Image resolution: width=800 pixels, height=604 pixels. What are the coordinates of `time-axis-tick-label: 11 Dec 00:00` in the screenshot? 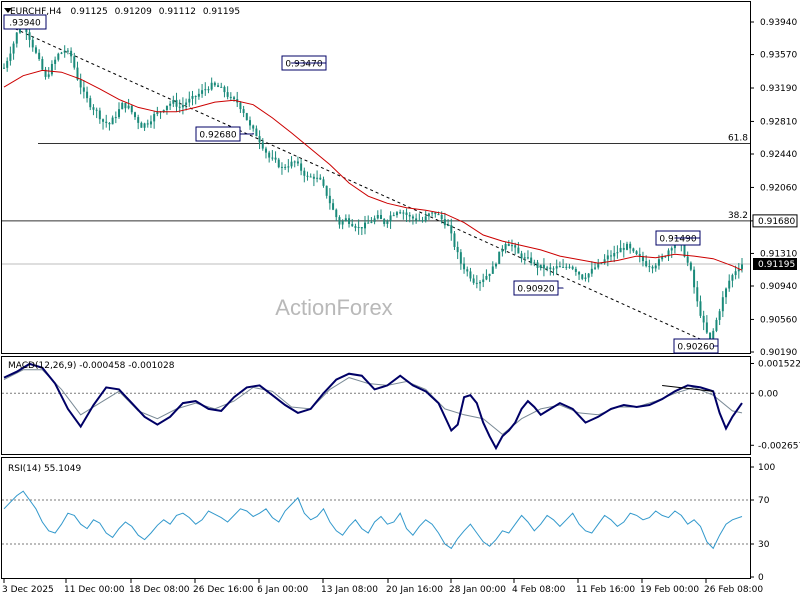 It's located at (94, 590).